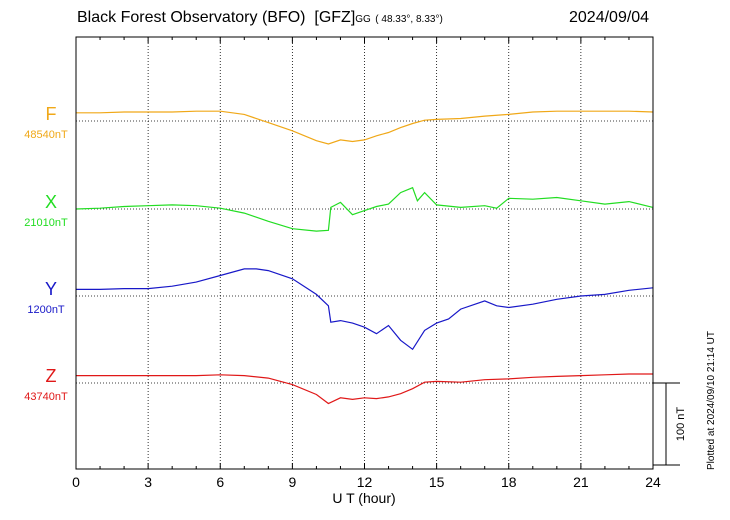  I want to click on x-tick-label: 18, so click(509, 482).